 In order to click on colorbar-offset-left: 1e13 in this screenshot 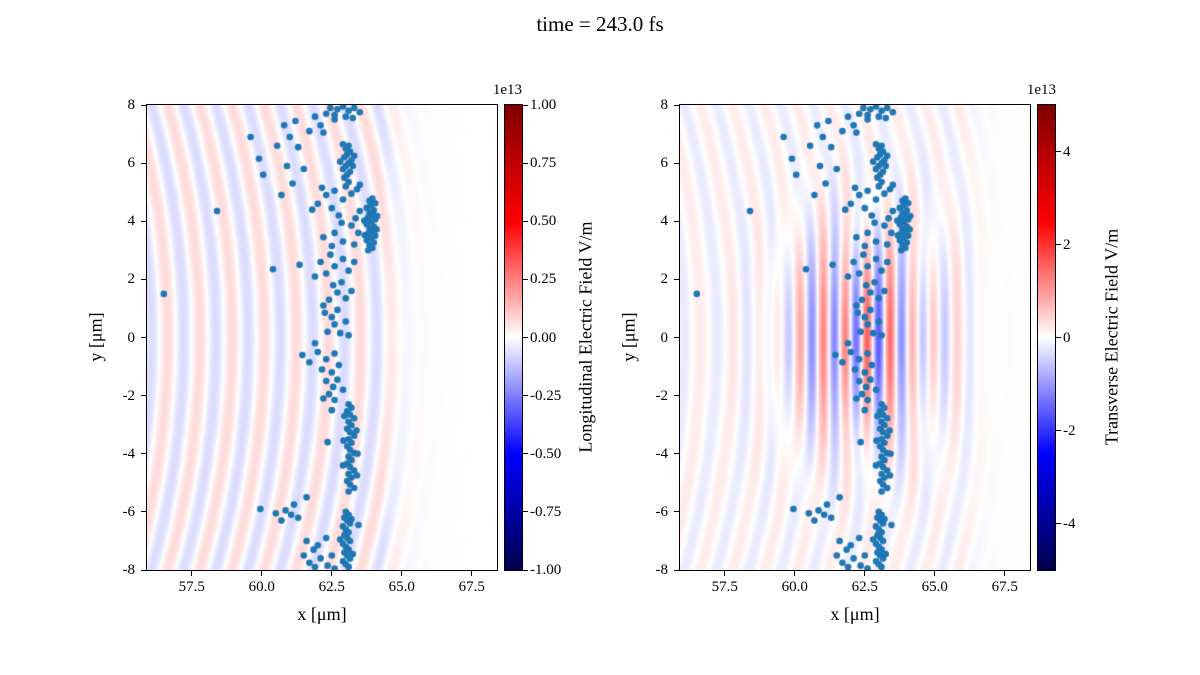, I will do `click(507, 90)`.